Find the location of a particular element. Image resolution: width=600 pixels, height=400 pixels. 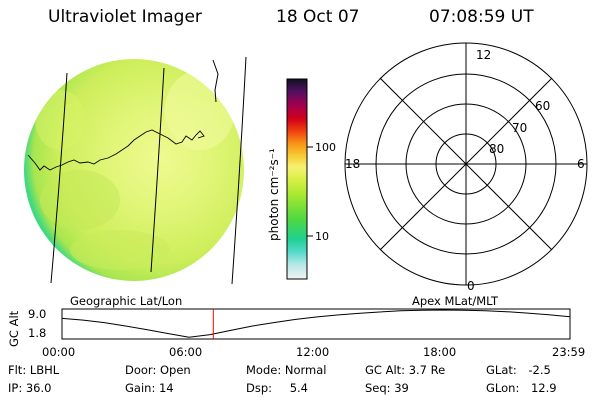

xtick-2359: 23:59 is located at coordinates (568, 352).